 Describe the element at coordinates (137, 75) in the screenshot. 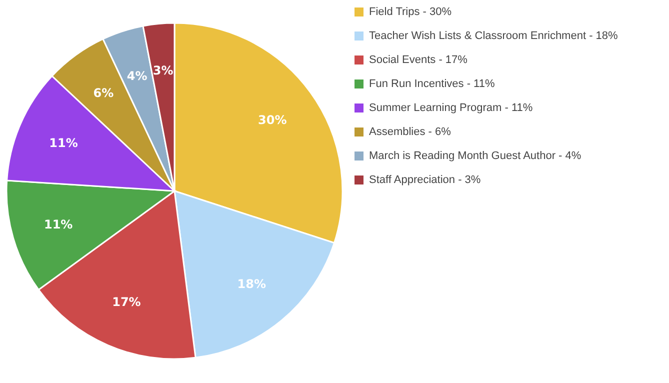

I see `data-label: 4%` at that location.